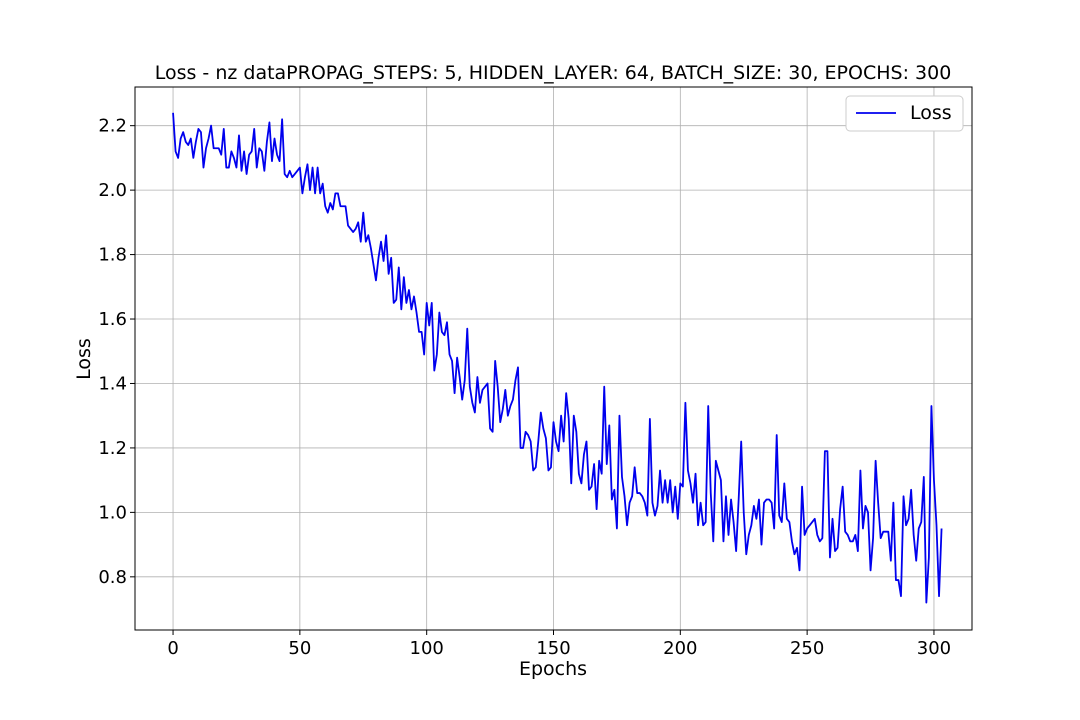 This screenshot has width=1080, height=720. I want to click on x-tick-label: 50, so click(299, 648).